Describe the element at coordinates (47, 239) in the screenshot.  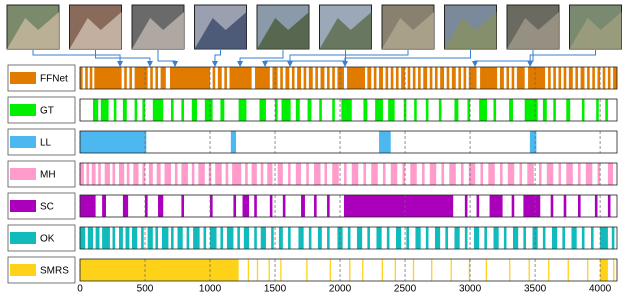
I see `legend-label: OK` at that location.